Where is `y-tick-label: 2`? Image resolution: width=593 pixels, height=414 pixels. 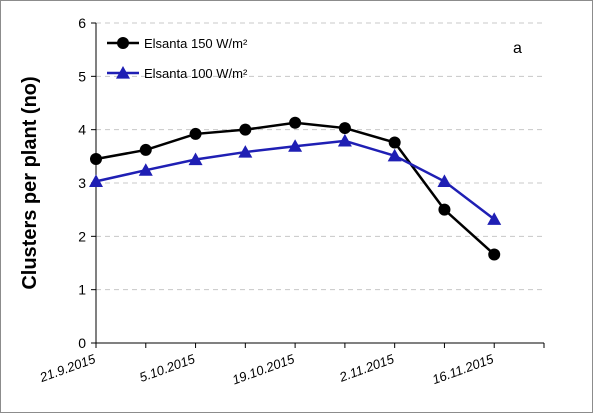 y-tick-label: 2 is located at coordinates (82, 236).